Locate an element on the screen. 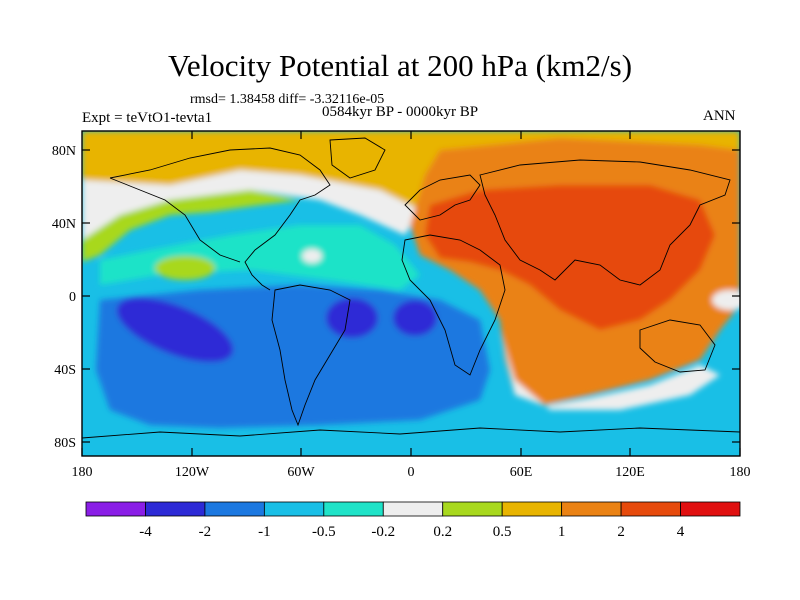 The image size is (800, 600). lon-tick-label: 60W is located at coordinates (301, 472).